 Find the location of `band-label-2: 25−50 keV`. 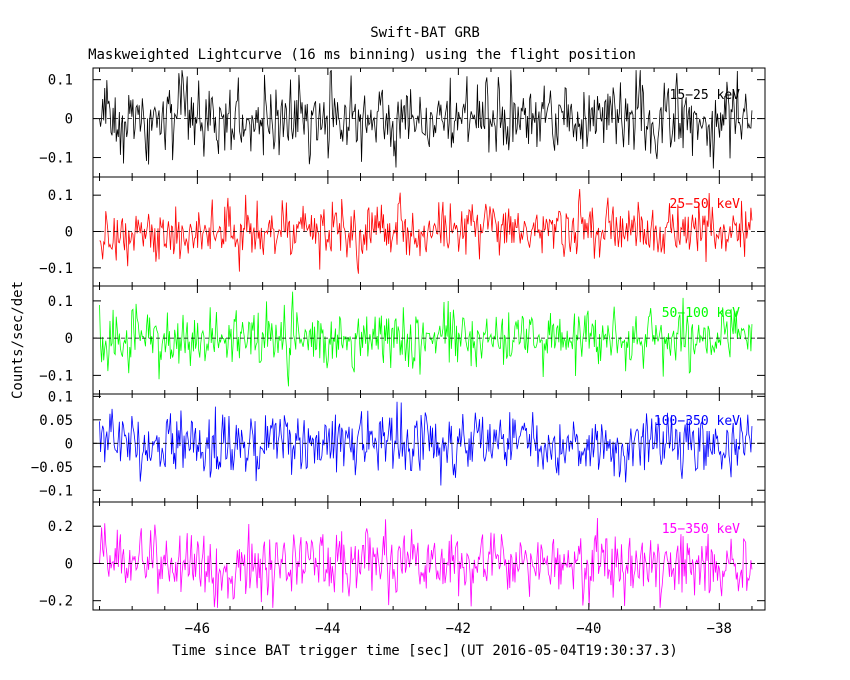

band-label-2: 25−50 keV is located at coordinates (705, 204).